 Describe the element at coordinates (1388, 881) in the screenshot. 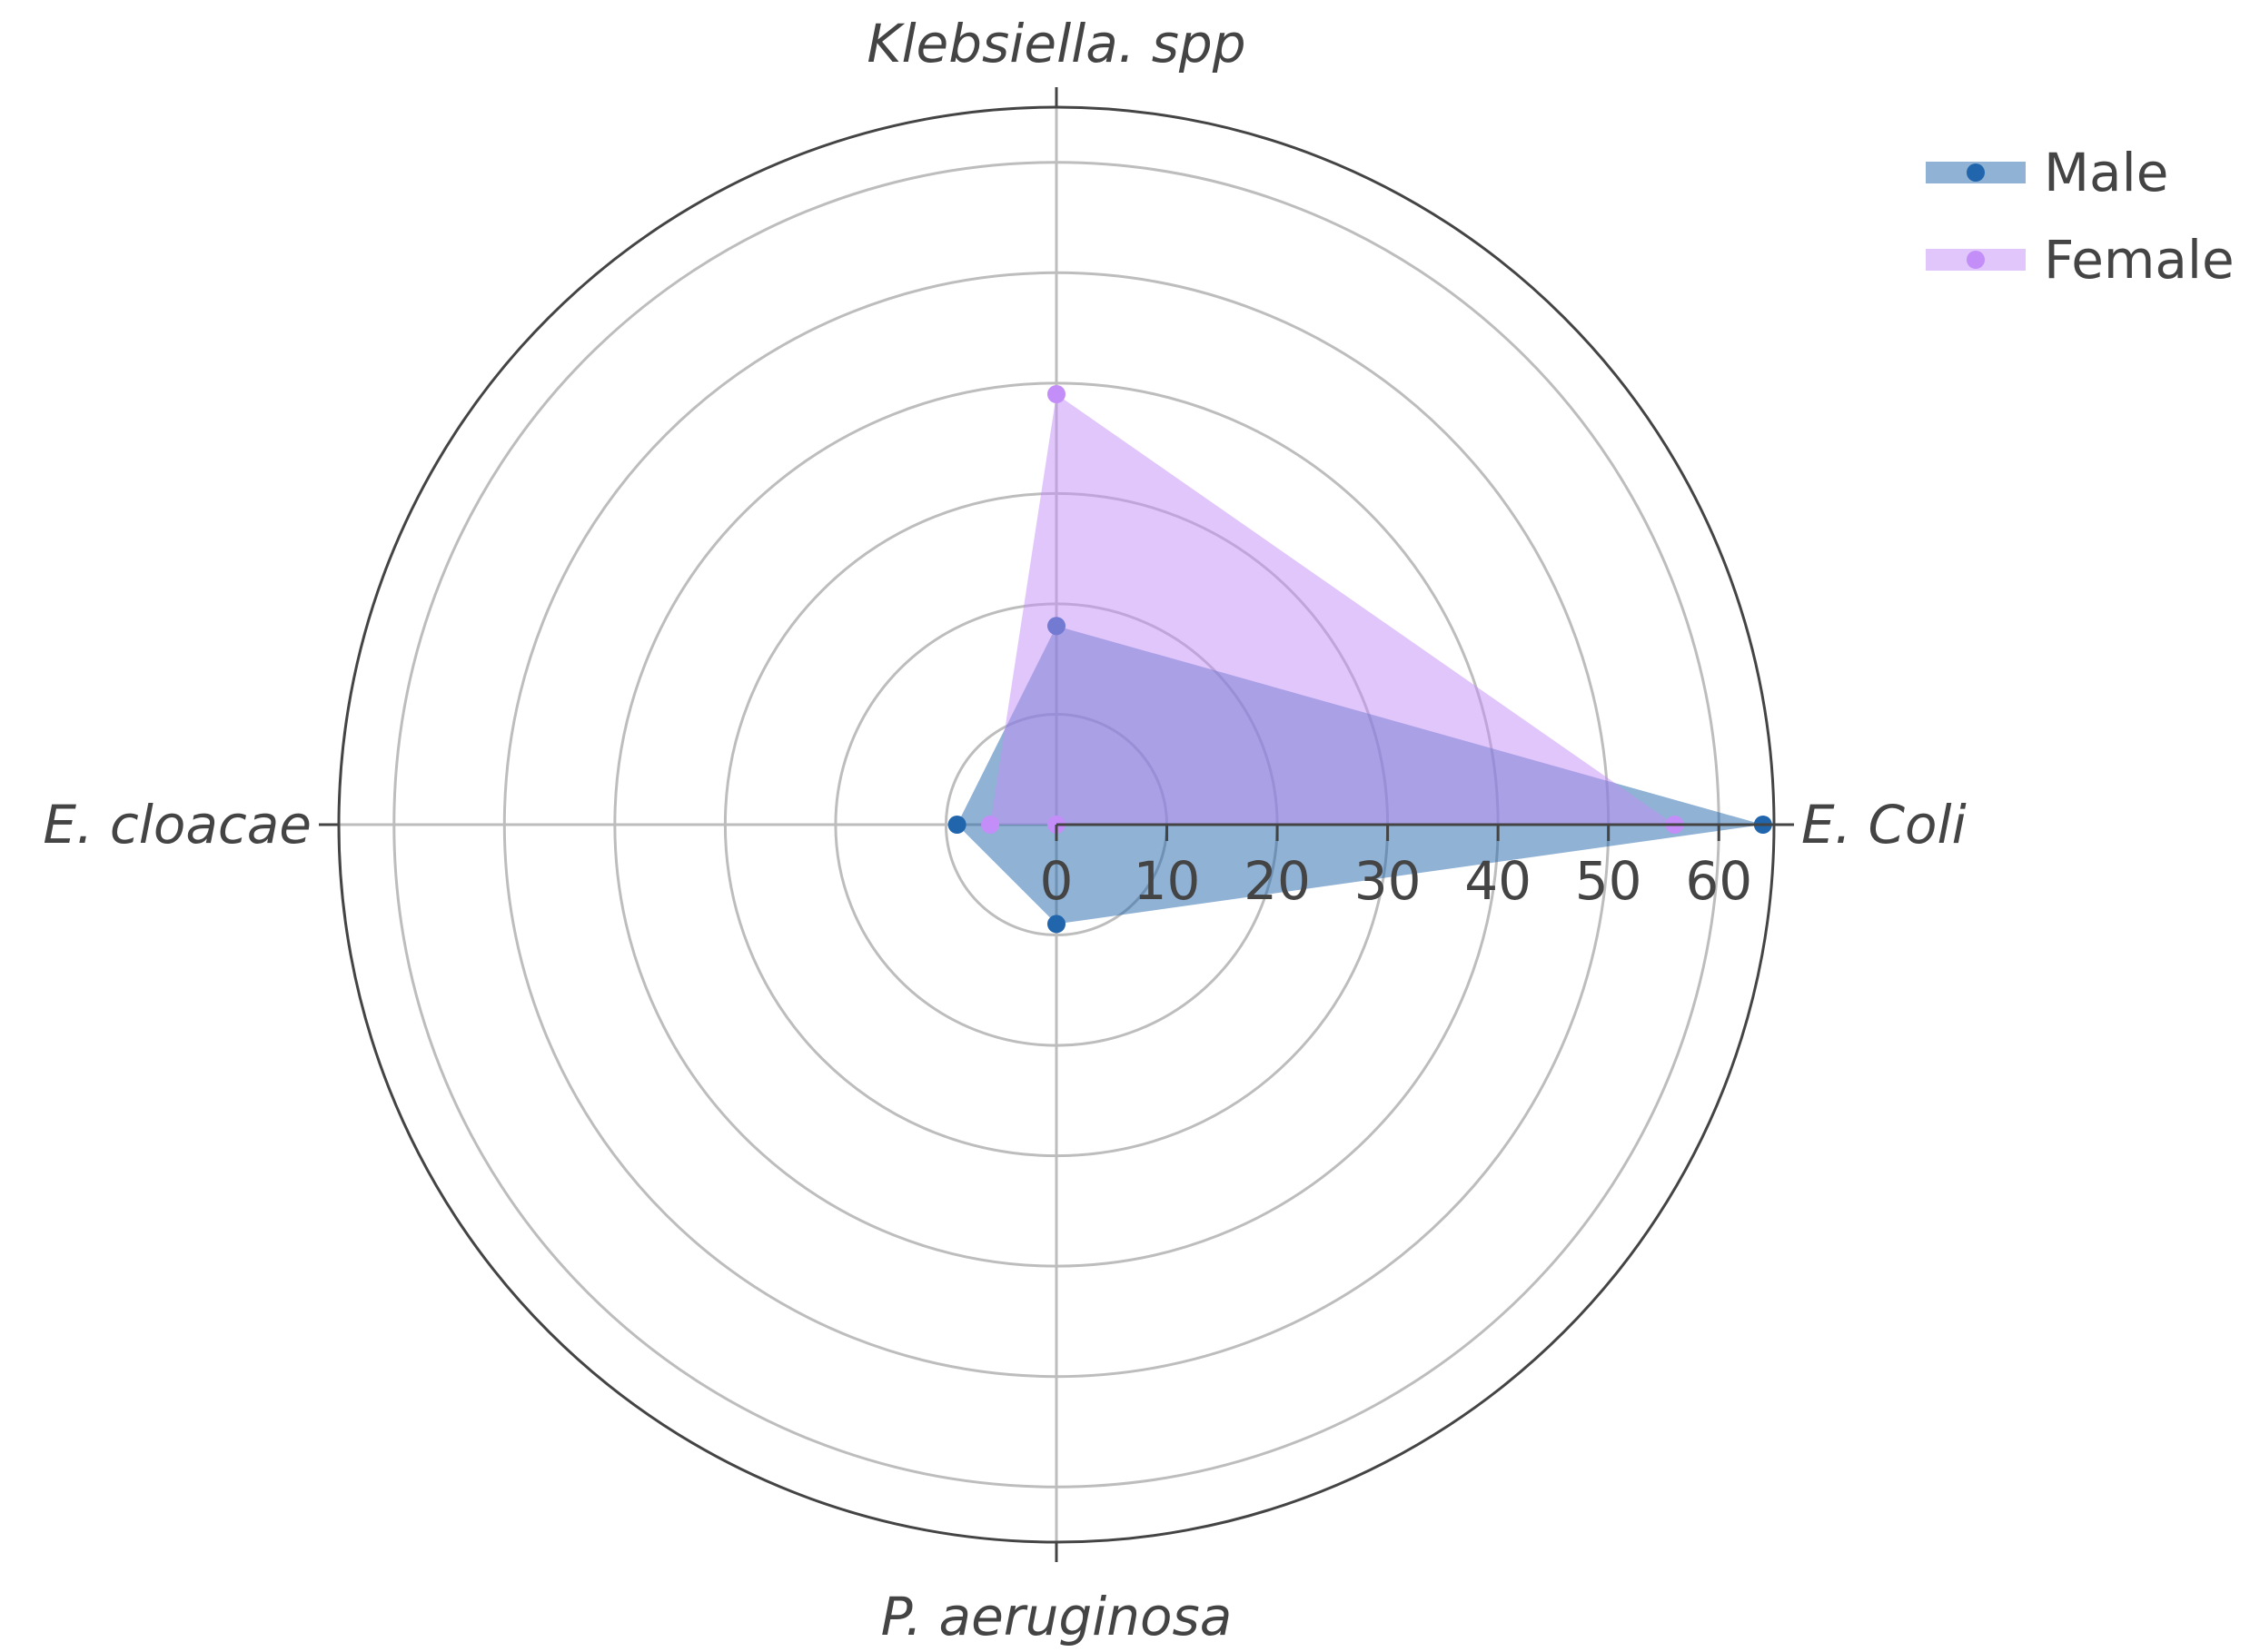

I see `radial-tick-label: 30` at that location.